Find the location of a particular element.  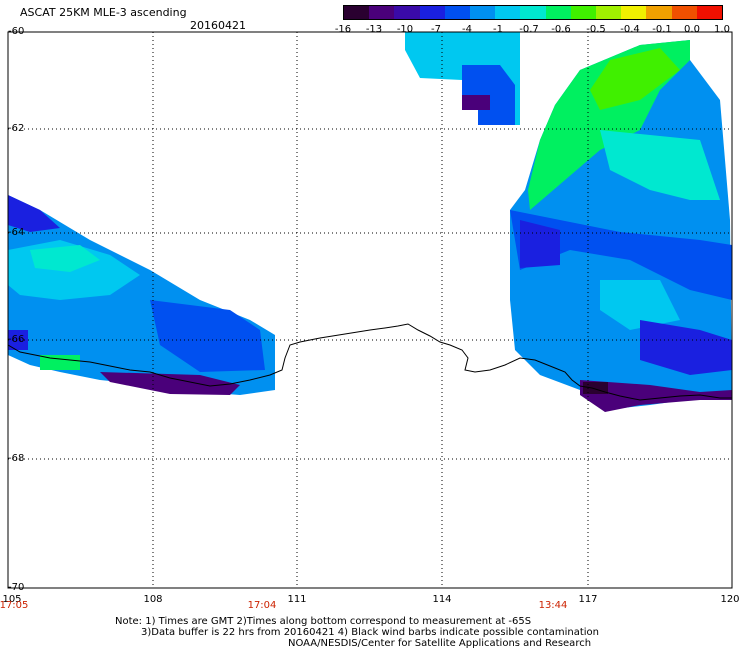

colorbar-tick-label: -0.7 is located at coordinates (529, 29).